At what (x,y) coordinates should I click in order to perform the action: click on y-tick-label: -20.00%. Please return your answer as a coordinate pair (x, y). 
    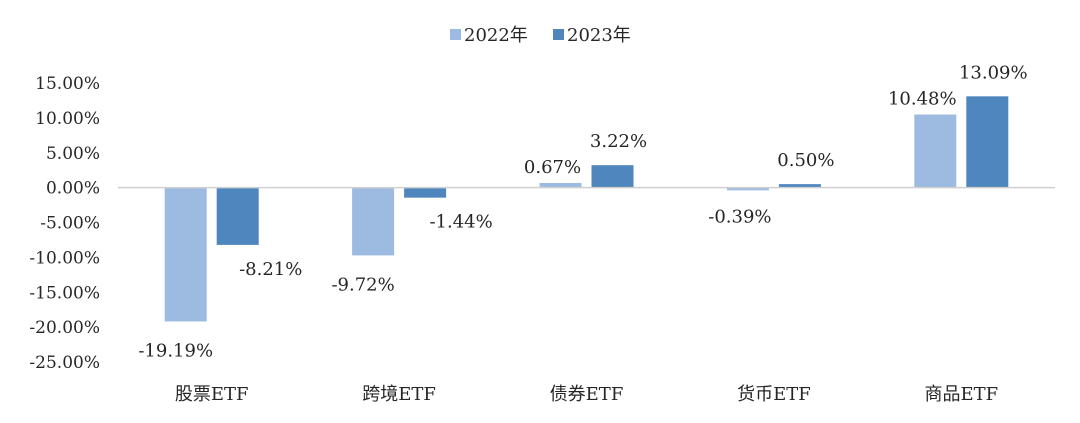
    Looking at the image, I should click on (64, 328).